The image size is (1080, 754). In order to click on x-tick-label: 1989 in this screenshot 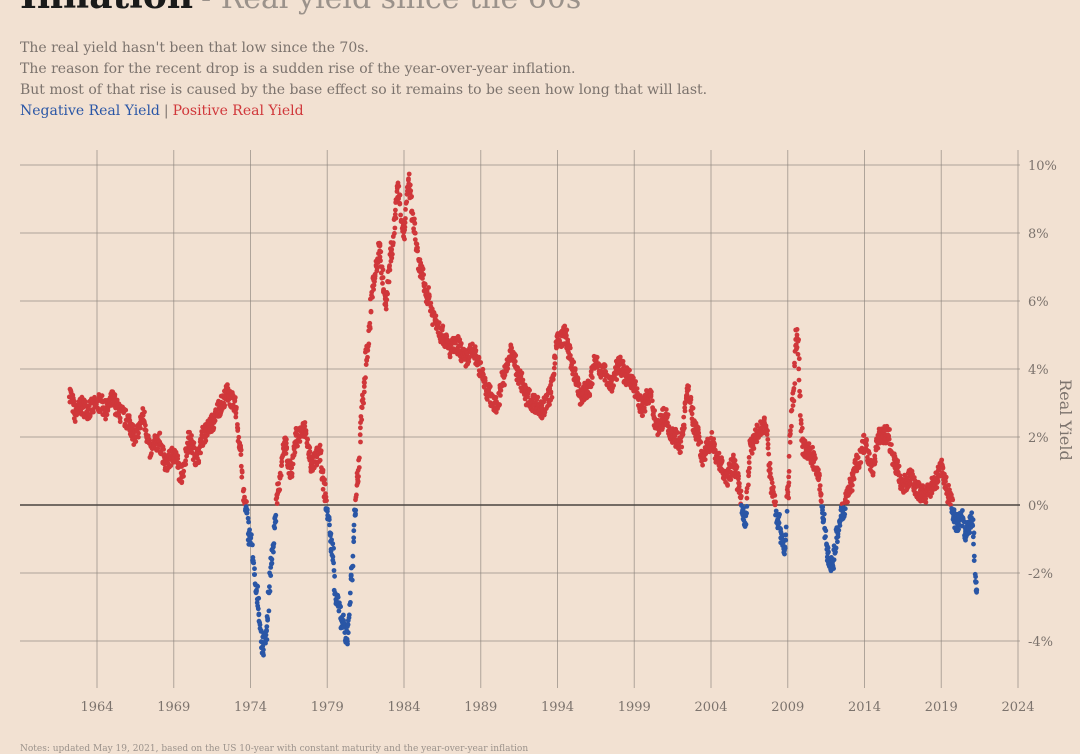, I will do `click(480, 707)`.